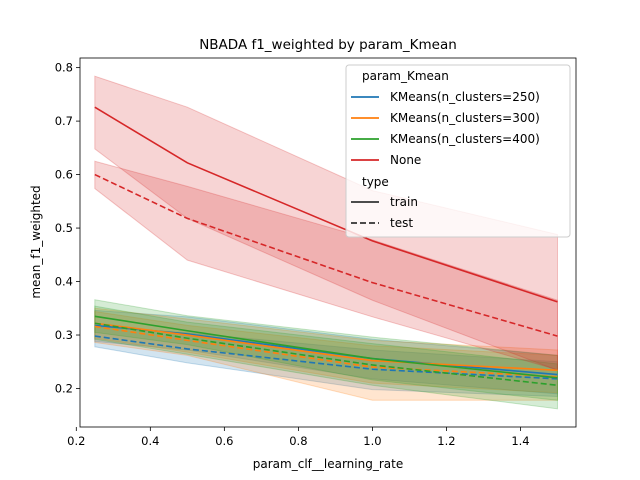 Image resolution: width=640 pixels, height=480 pixels. Describe the element at coordinates (384, 212) in the screenshot. I see `legend-style-entries: train test` at that location.